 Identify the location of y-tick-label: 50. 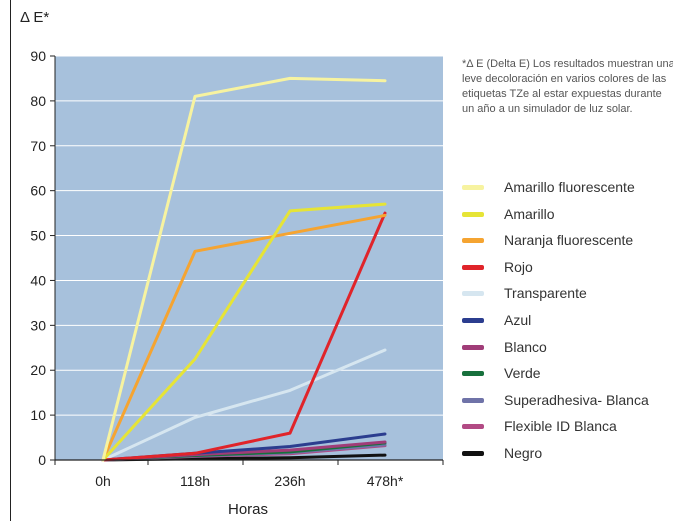
(38, 236).